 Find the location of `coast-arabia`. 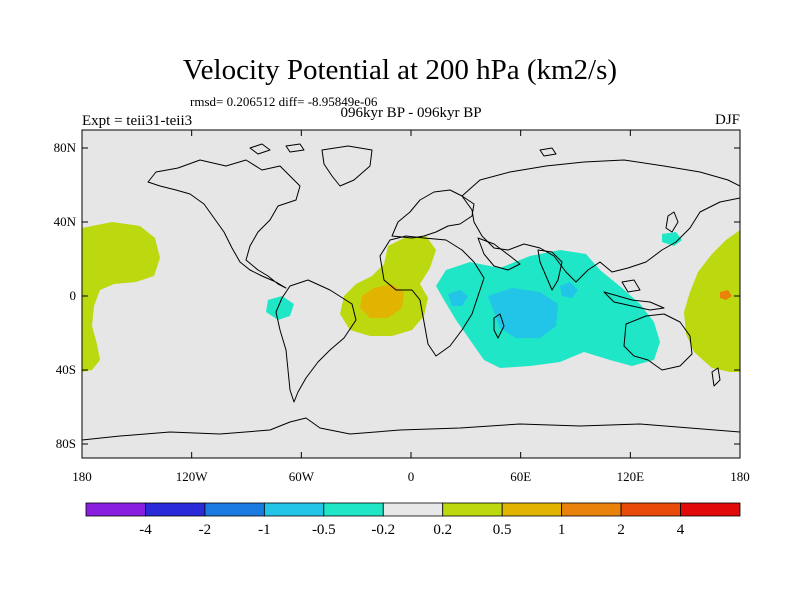

coast-arabia is located at coordinates (499, 254).